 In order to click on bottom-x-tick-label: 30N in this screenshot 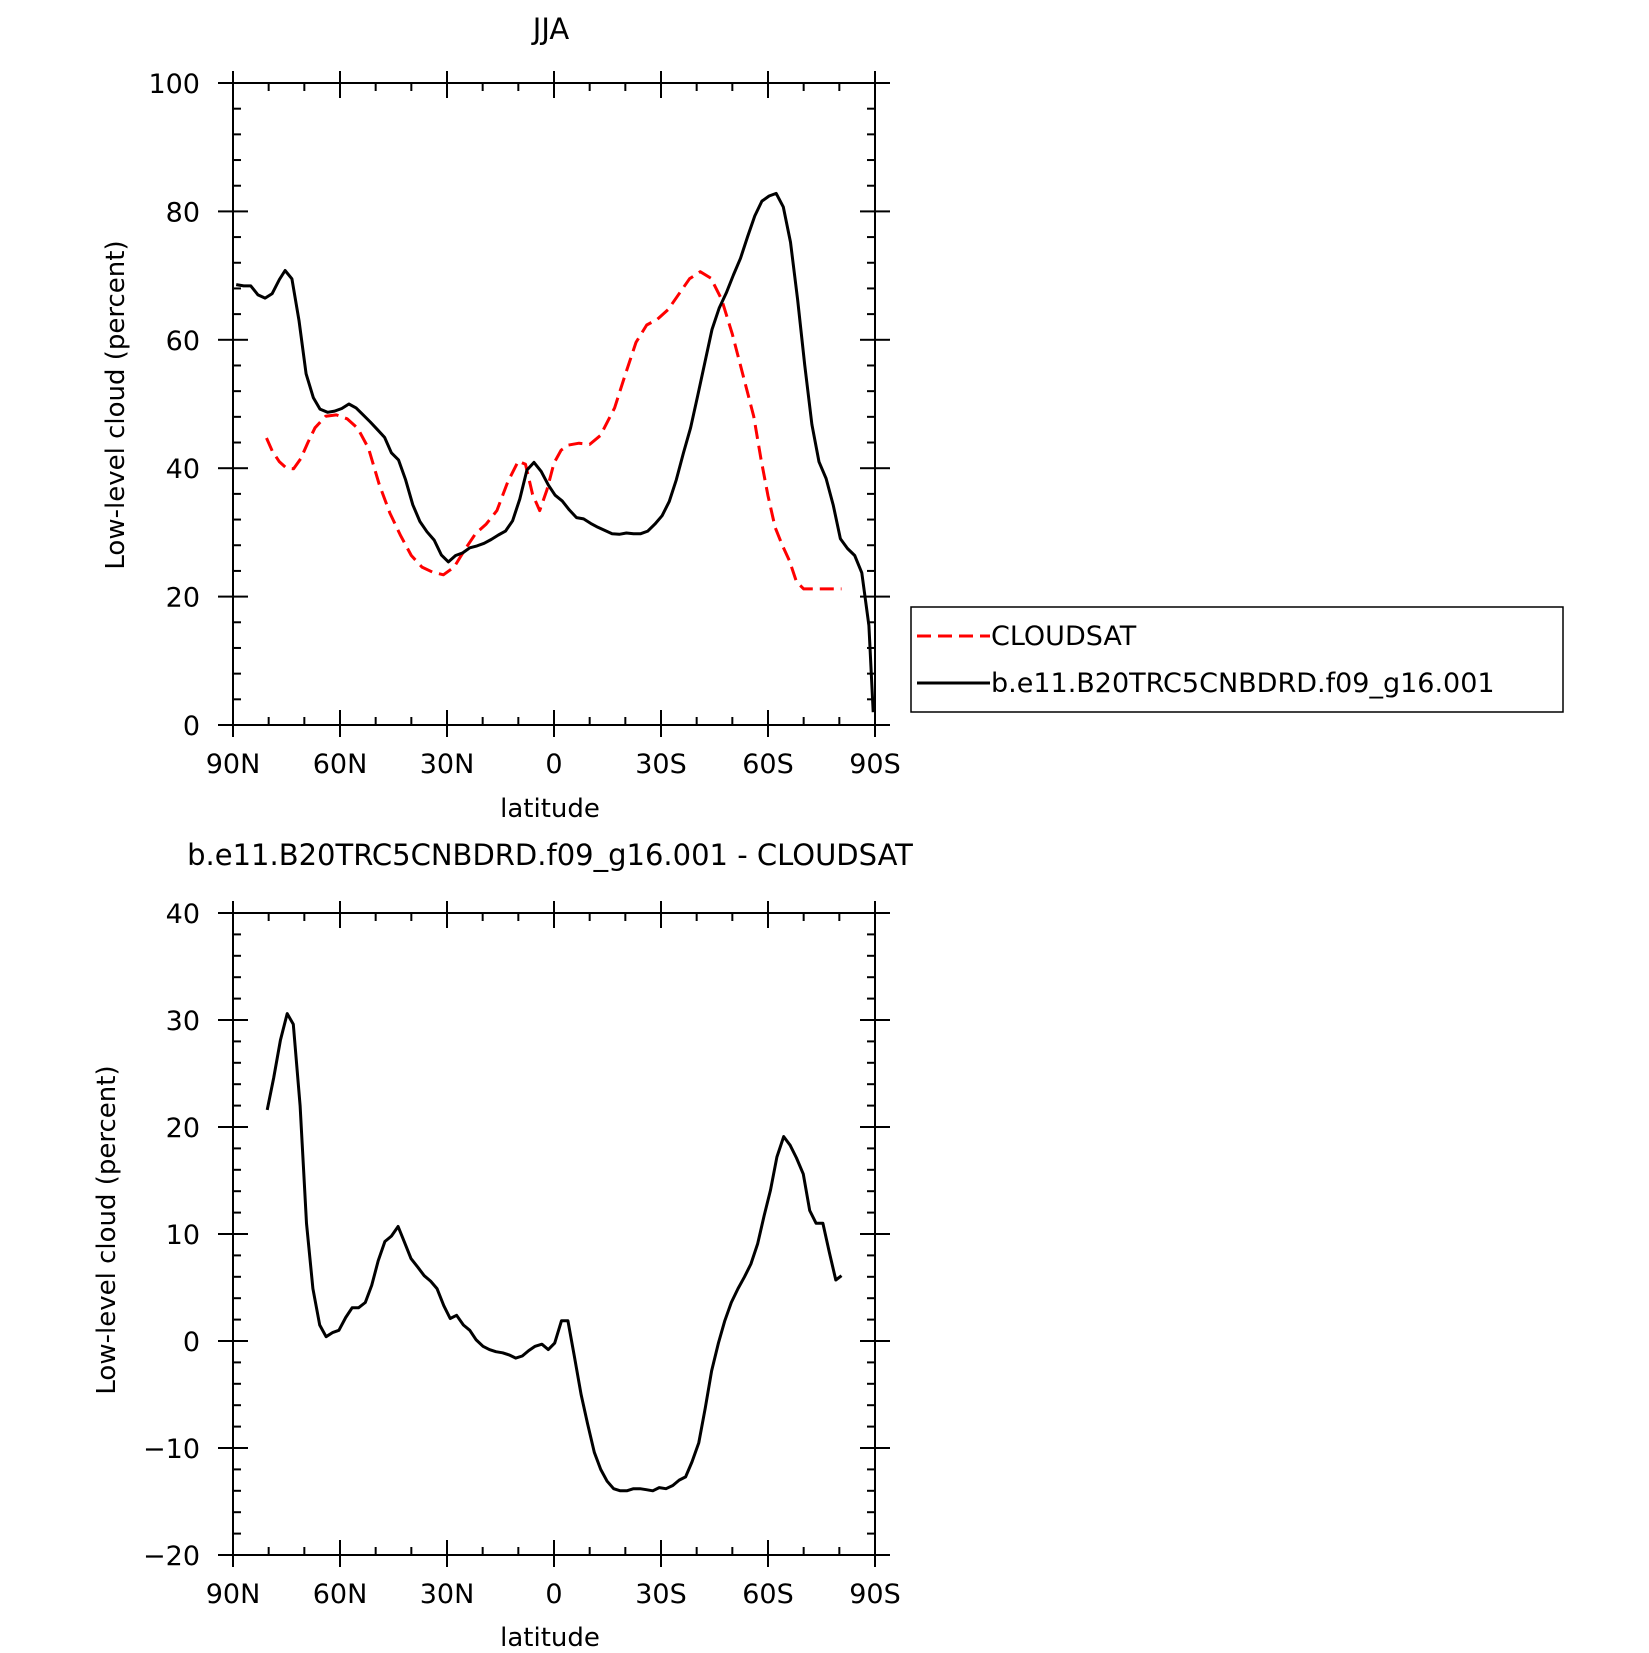, I will do `click(447, 1594)`.